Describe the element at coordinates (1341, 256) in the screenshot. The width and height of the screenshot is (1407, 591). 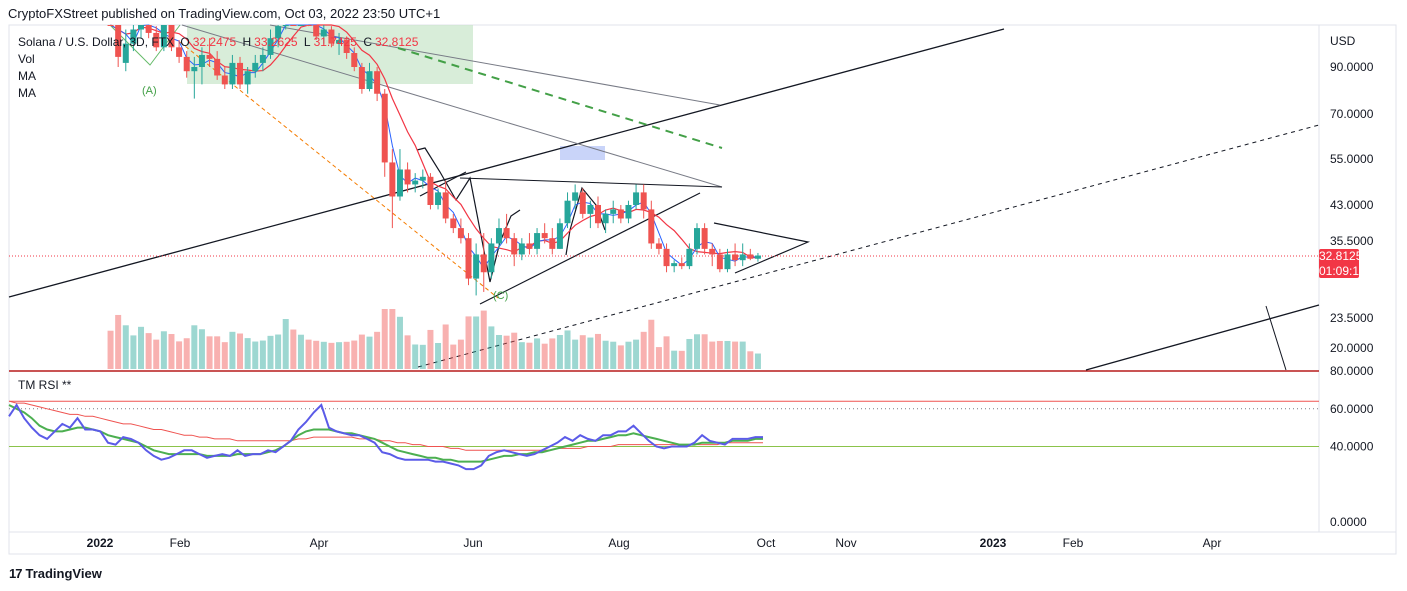
I see `last-price-badge: 32.8125` at that location.